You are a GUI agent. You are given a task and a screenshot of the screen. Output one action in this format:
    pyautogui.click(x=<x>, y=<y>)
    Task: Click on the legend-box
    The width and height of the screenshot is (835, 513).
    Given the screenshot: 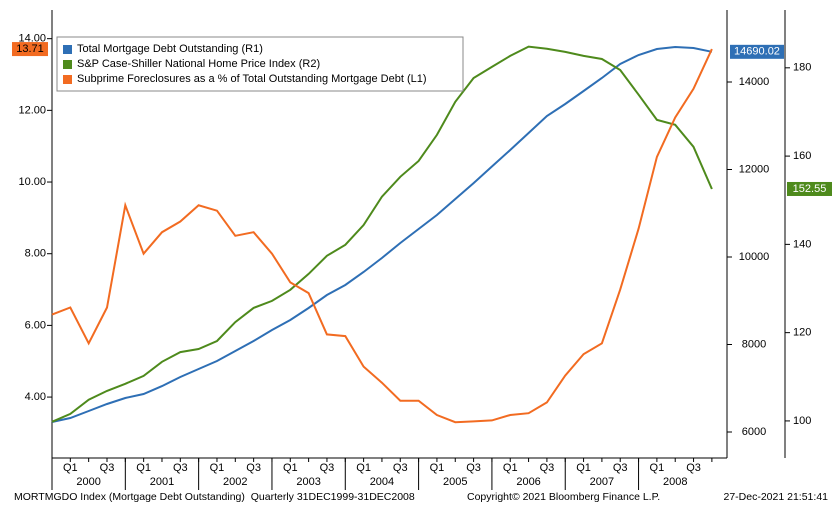 What is the action you would take?
    pyautogui.click(x=260, y=64)
    